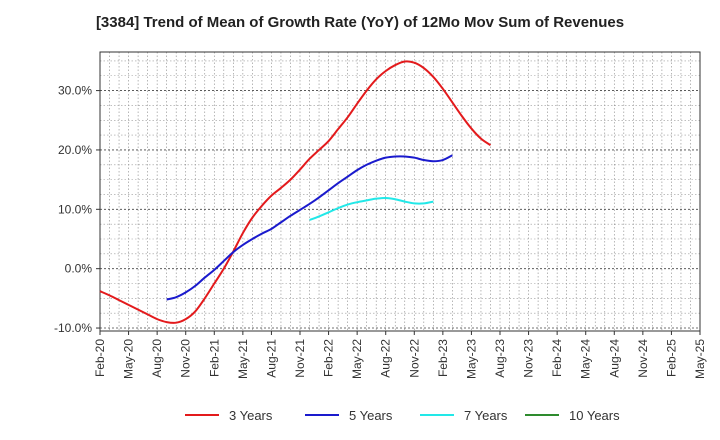 This screenshot has width=720, height=440. What do you see at coordinates (73, 328) in the screenshot?
I see `y-tick-label: -10.0%` at bounding box center [73, 328].